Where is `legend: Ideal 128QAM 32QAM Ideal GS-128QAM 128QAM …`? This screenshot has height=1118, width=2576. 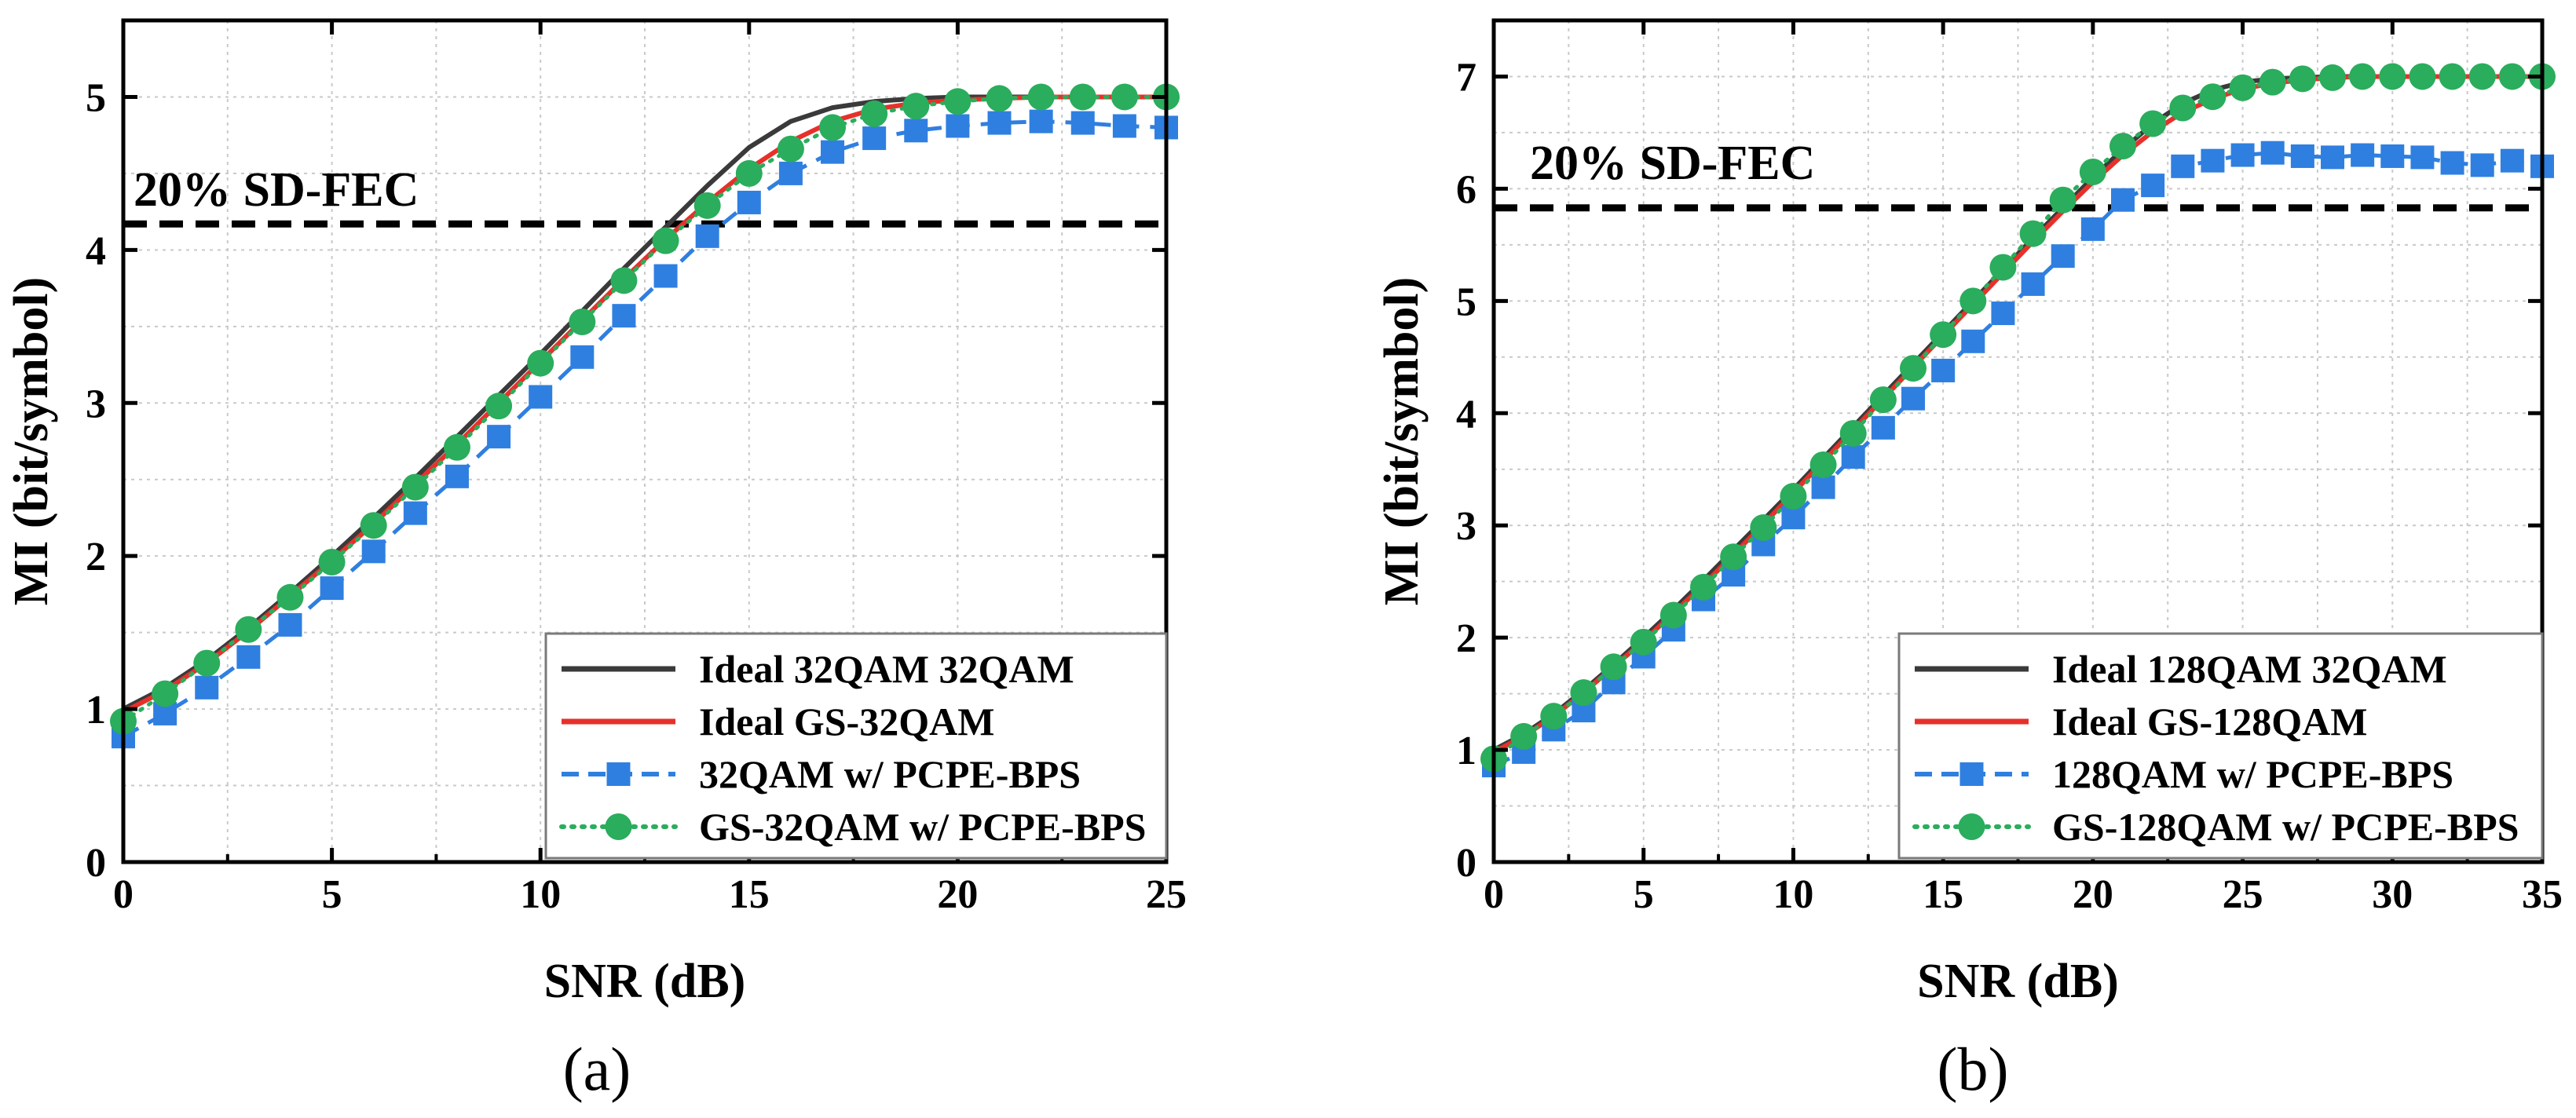
legend: Ideal 128QAM 32QAM Ideal GS-128QAM 128QAM … is located at coordinates (2221, 746).